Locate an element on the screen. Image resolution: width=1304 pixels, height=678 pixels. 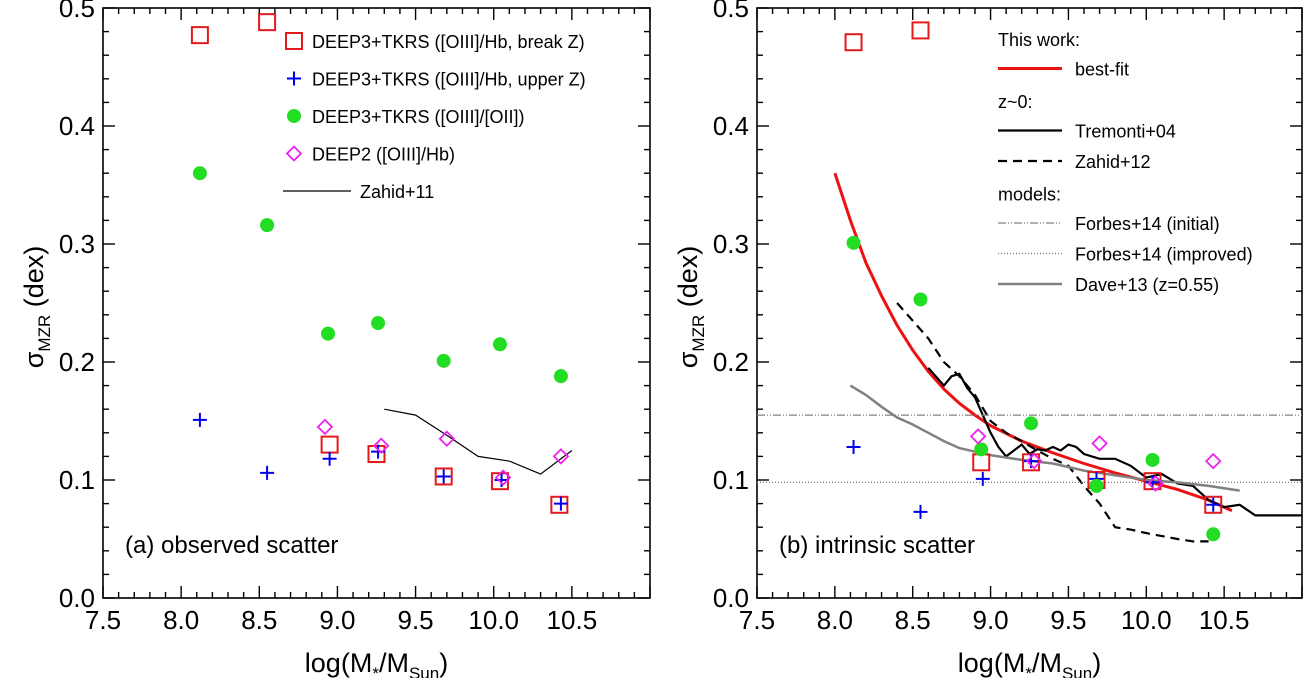
legend-group-heading: This work: is located at coordinates (1039, 40).